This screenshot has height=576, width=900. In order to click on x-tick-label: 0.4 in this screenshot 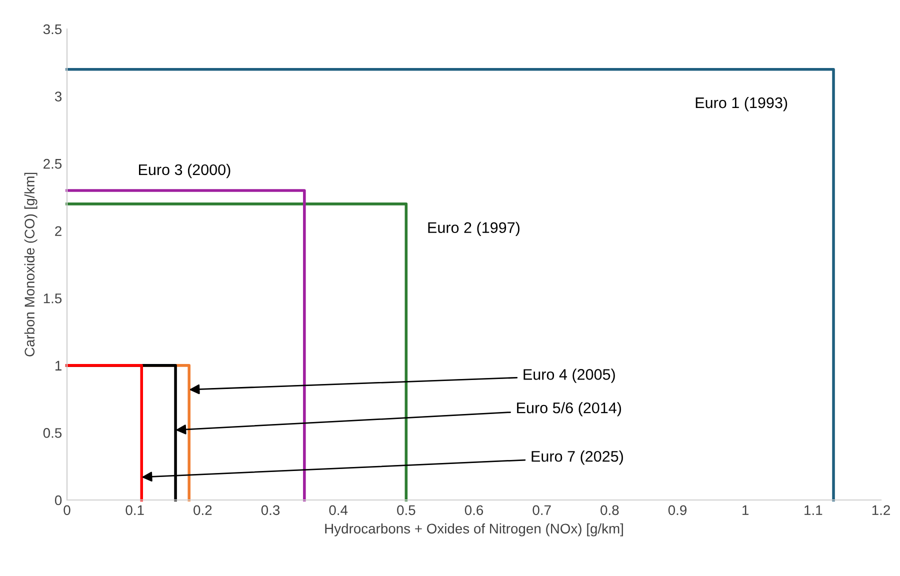, I will do `click(338, 510)`.